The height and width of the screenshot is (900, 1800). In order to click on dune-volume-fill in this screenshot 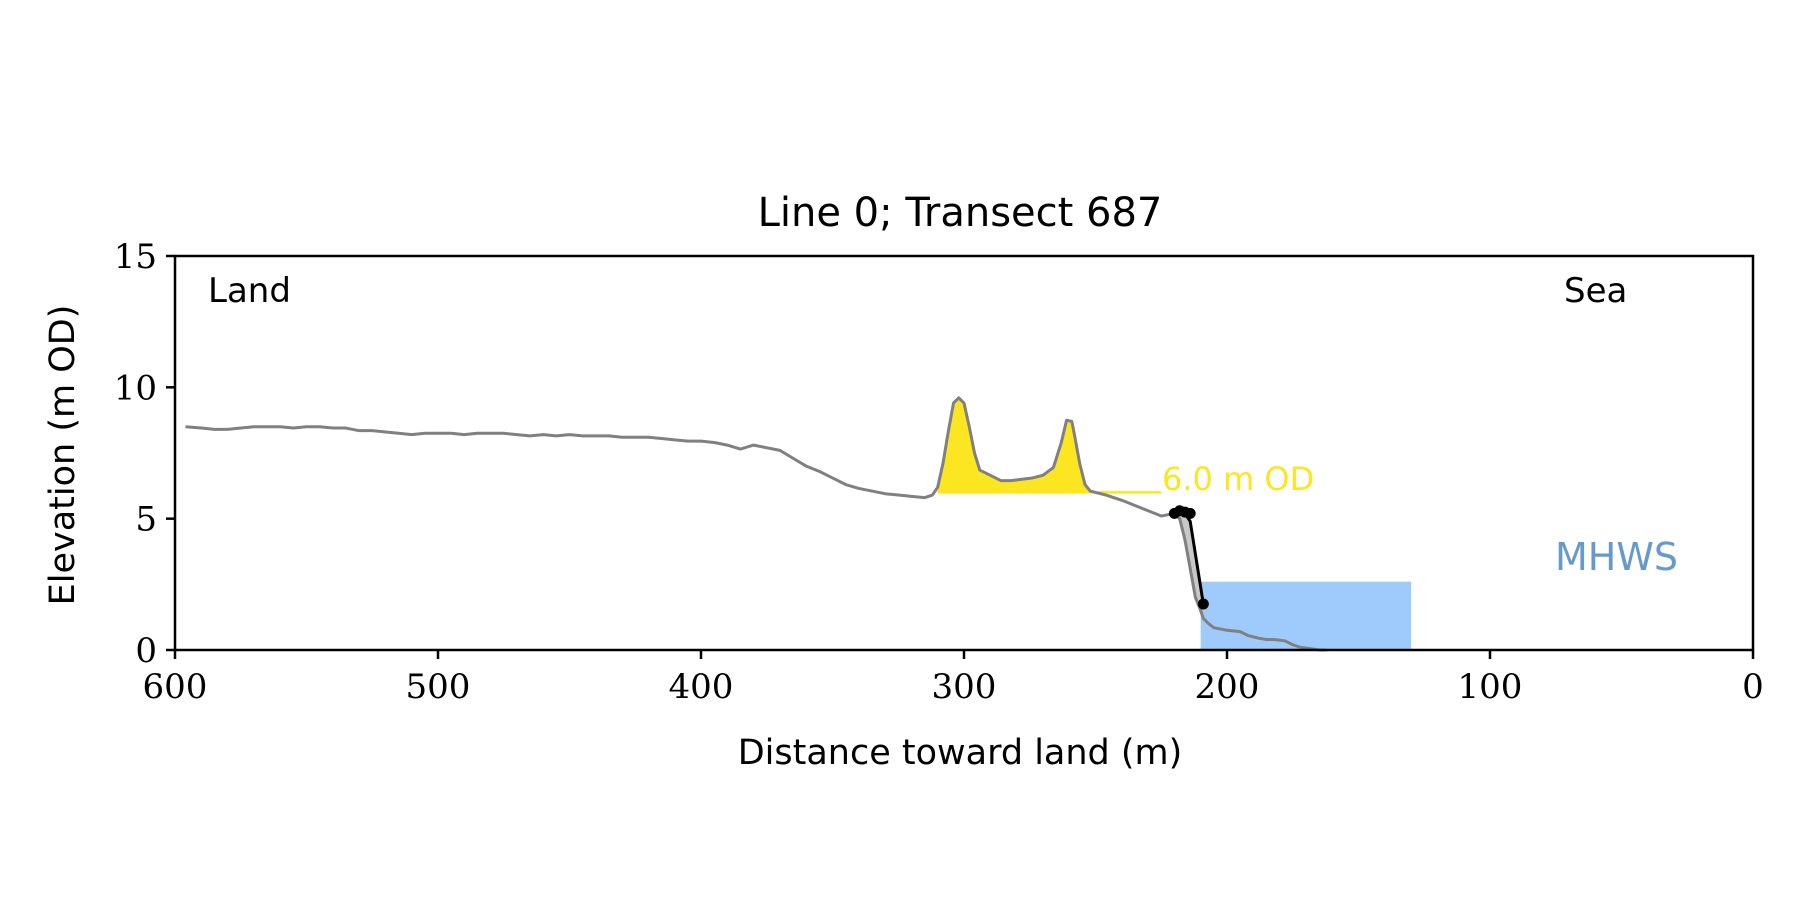, I will do `click(1022, 445)`.